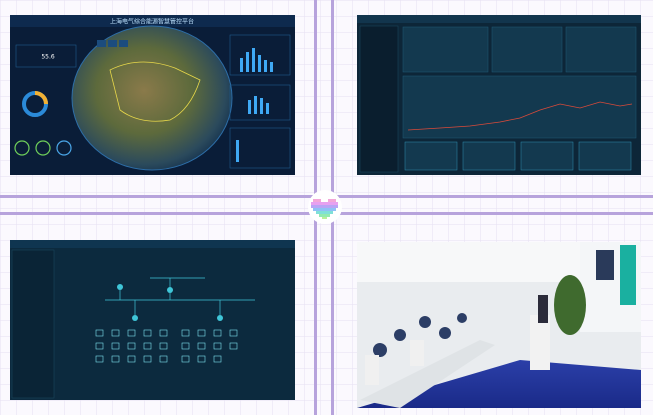 This screenshot has width=653, height=415. What do you see at coordinates (48, 57) in the screenshot?
I see `metric-value: 55.6` at bounding box center [48, 57].